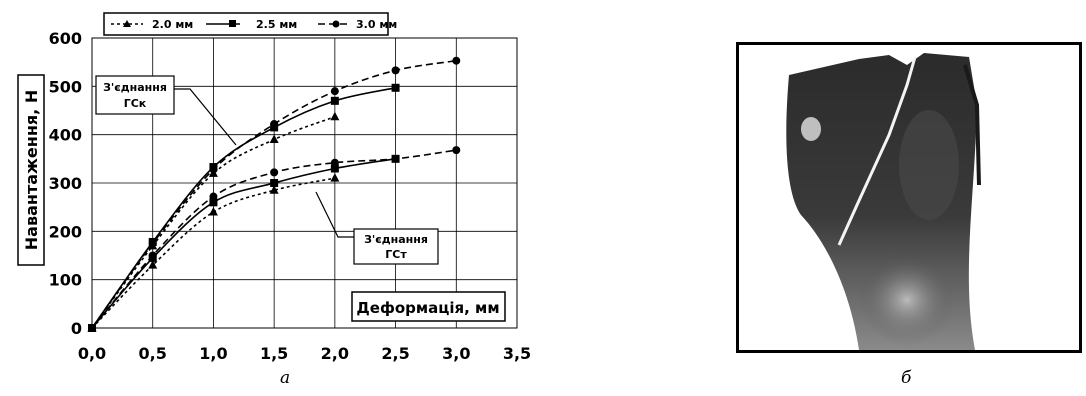 This screenshot has width=1086, height=396. I want to click on caption-right: б, so click(906, 378).